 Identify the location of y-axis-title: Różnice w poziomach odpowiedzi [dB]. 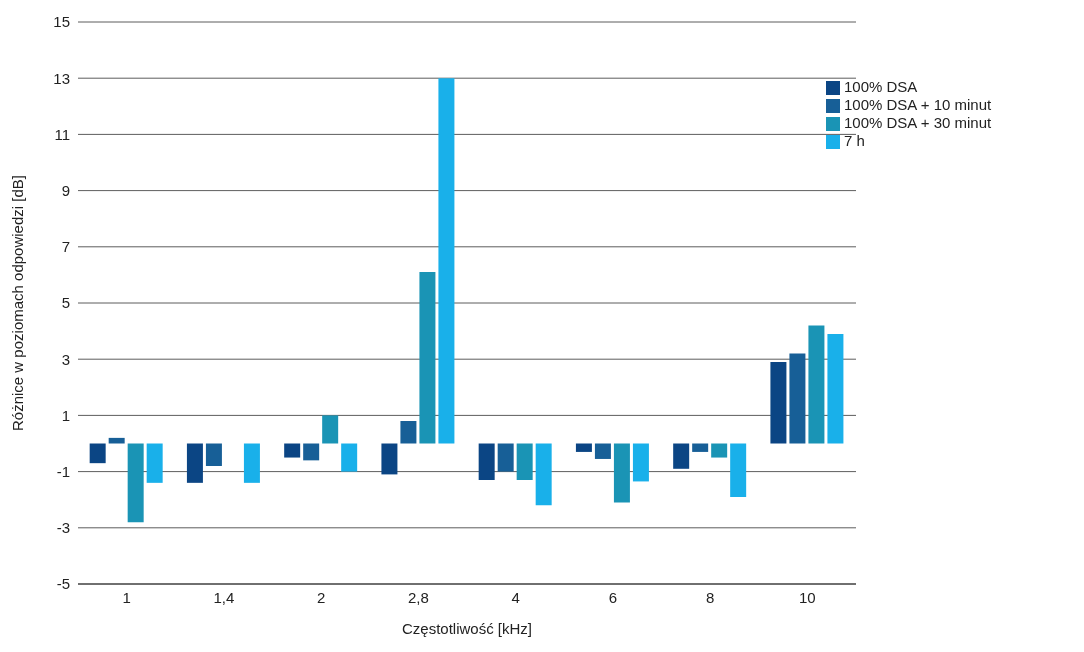
(18, 303).